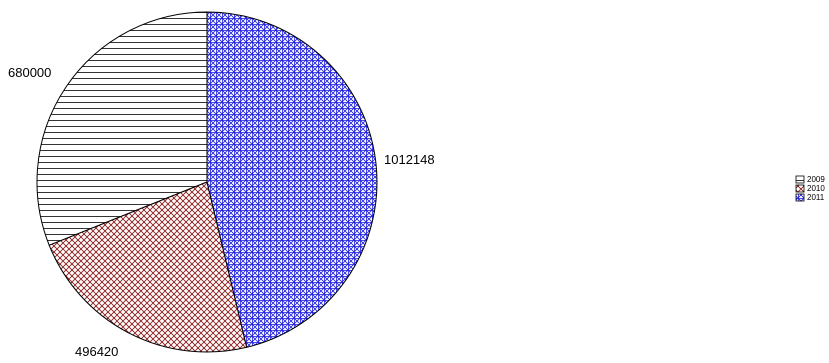  I want to click on legend-label-2010: 2010, so click(816, 188).